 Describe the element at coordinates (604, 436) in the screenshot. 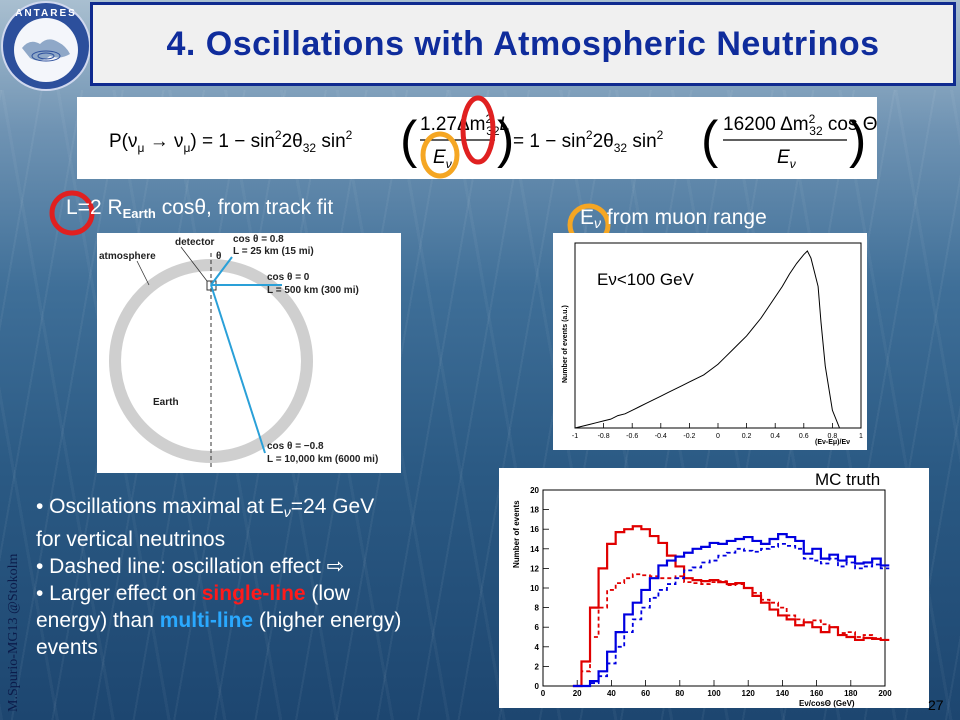

I see `chart1-x-tick-label: -0.8` at that location.